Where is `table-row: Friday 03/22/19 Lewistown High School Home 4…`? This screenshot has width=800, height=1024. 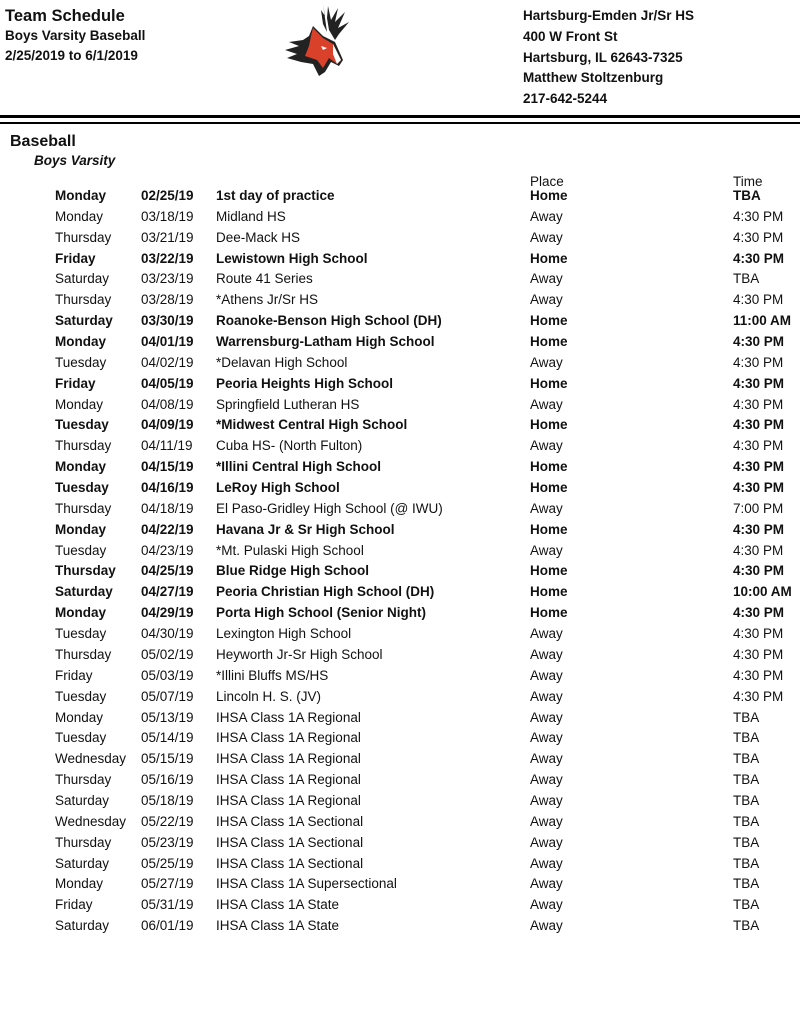
table-row: Friday 03/22/19 Lewistown High School Home 4… is located at coordinates (400, 261).